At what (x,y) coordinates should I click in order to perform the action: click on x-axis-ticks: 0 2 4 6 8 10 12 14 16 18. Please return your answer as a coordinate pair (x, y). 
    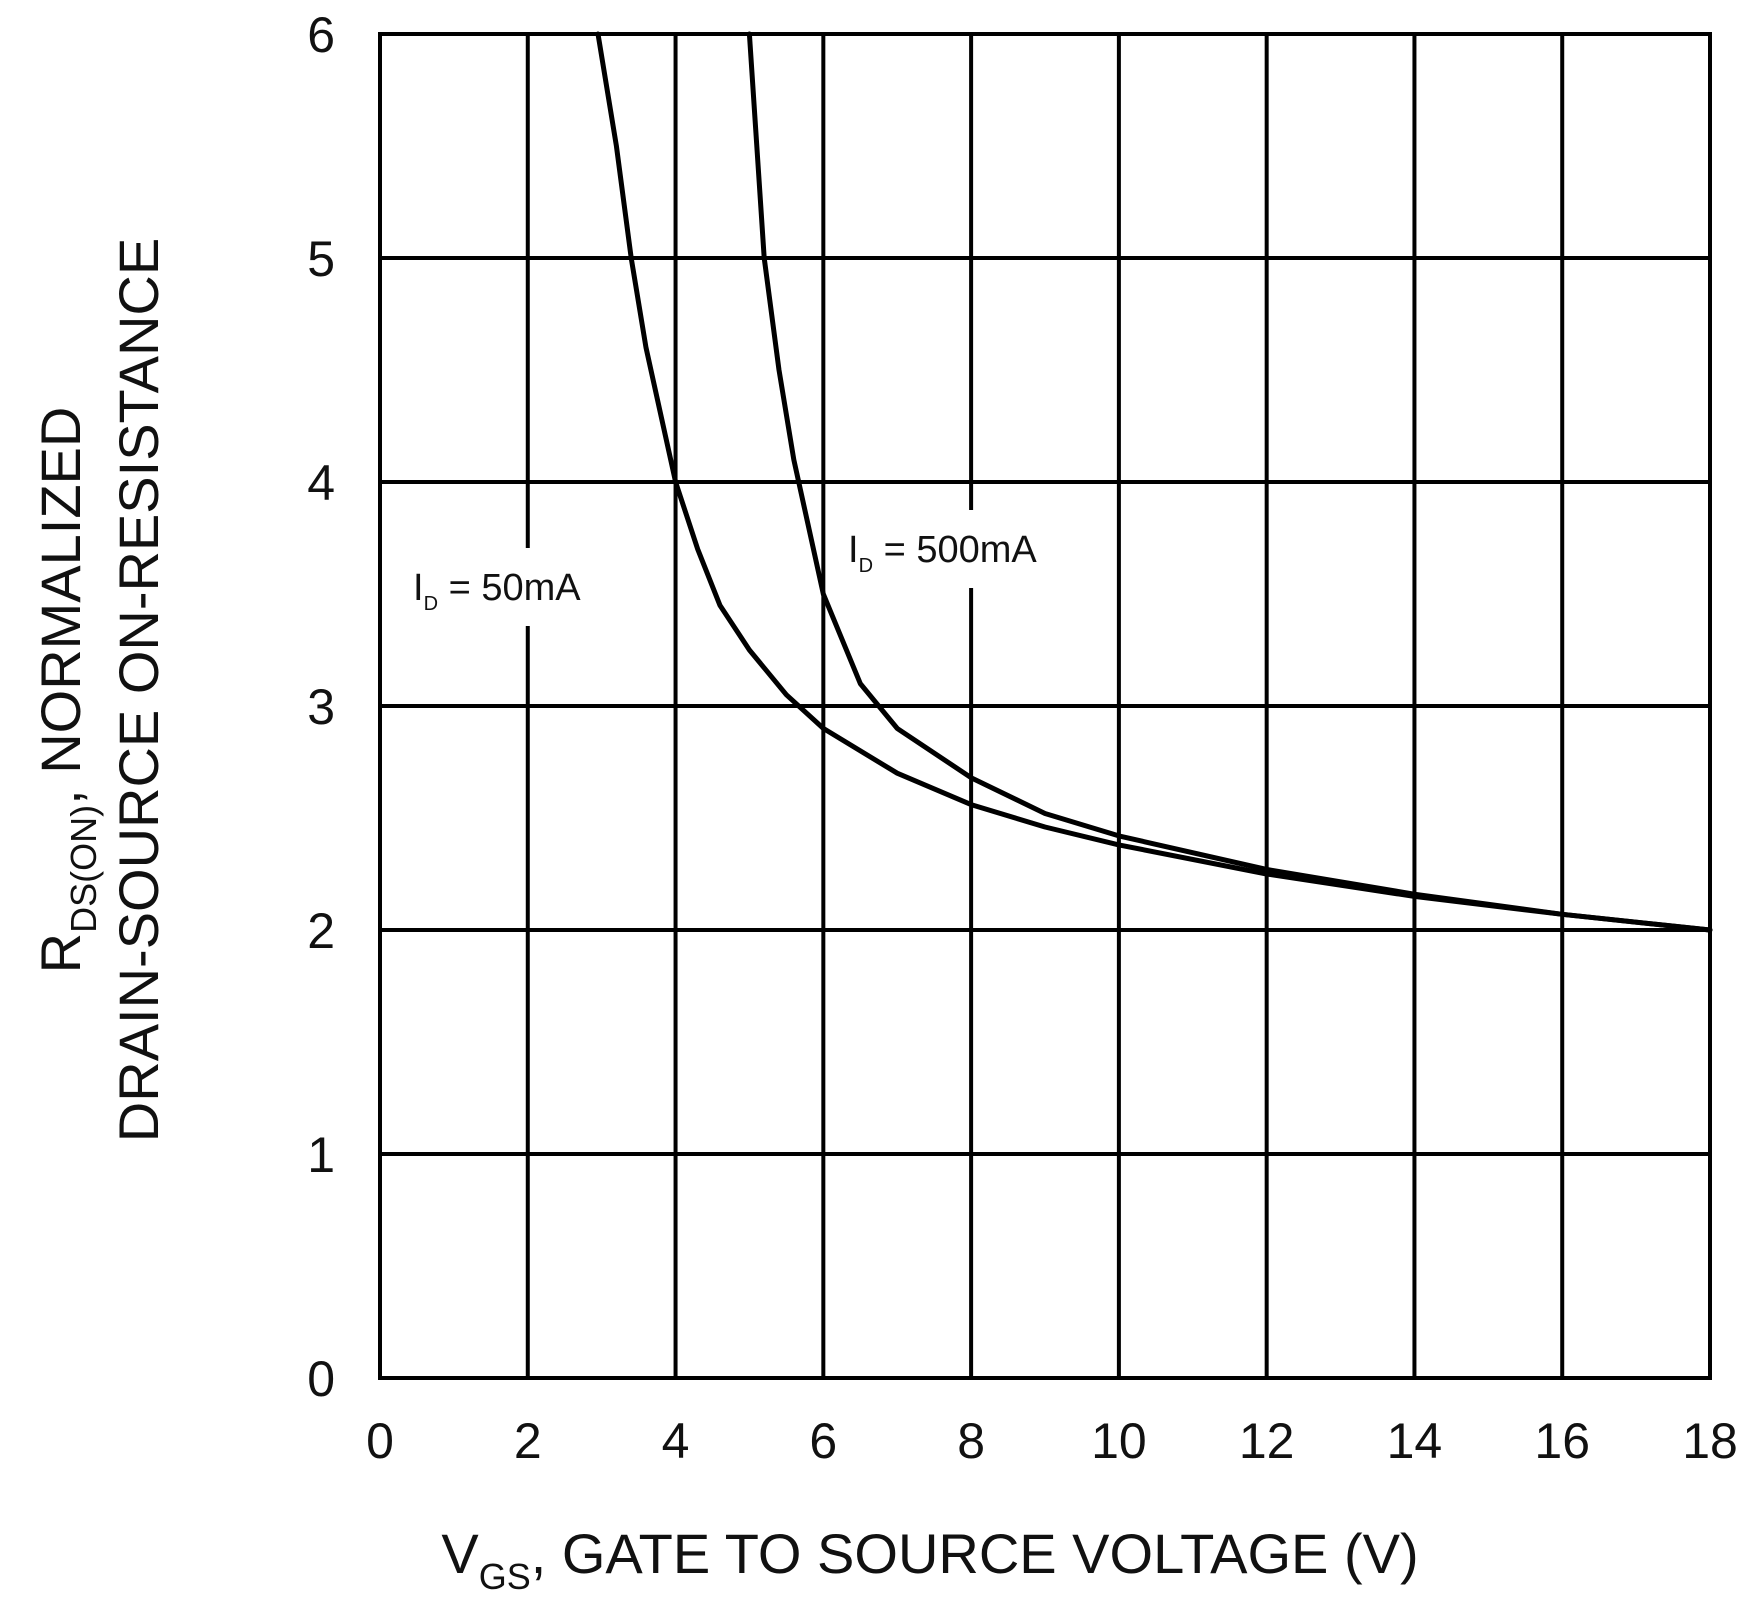
    Looking at the image, I should click on (1052, 1441).